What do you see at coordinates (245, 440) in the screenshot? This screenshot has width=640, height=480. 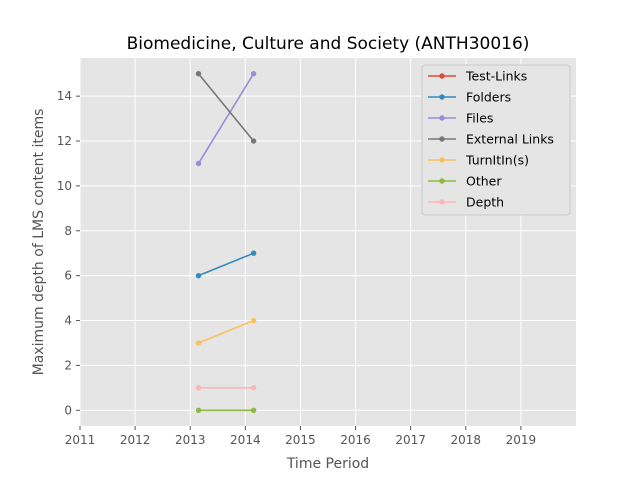 I see `x-tick-label: 2014` at bounding box center [245, 440].